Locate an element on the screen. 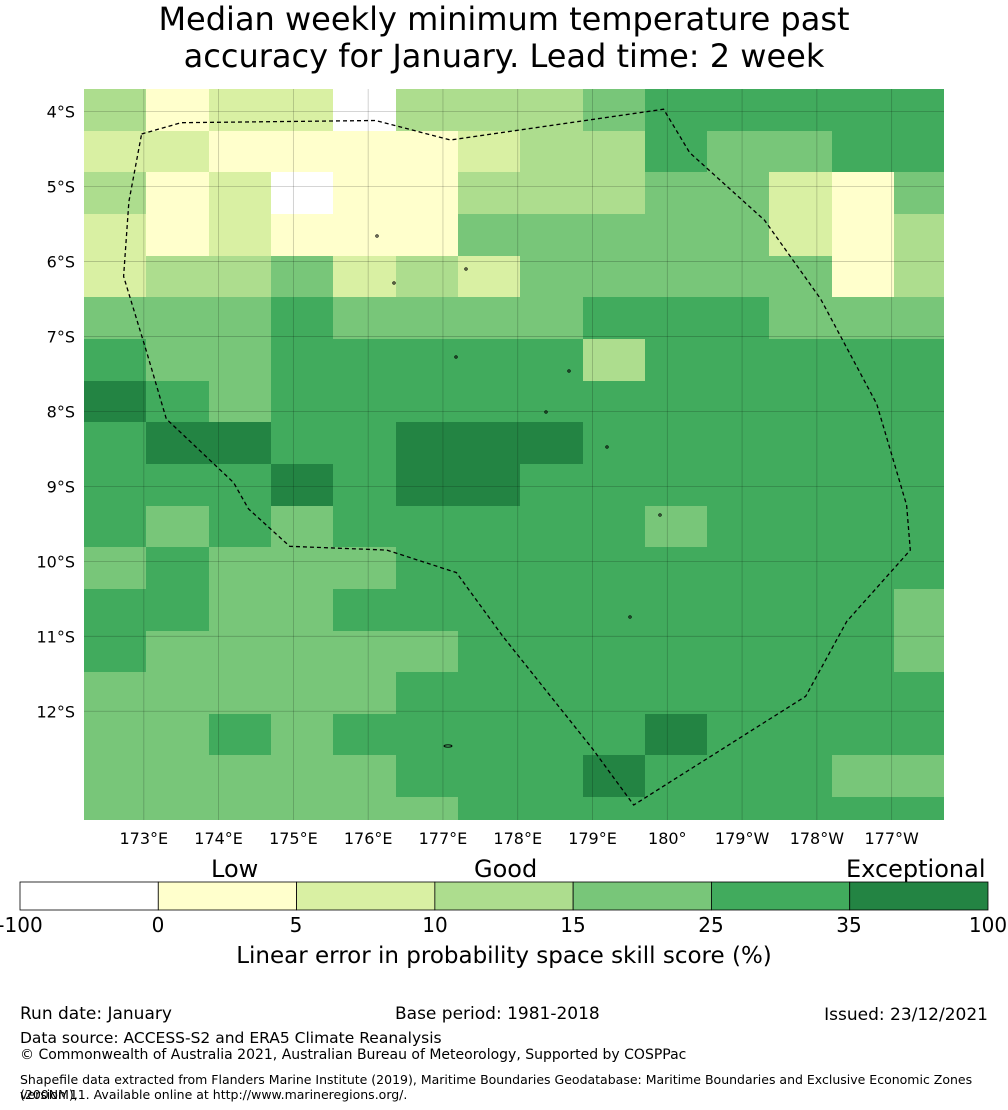 The image size is (1008, 1110). longitude-tick-label: 174°E is located at coordinates (218, 838).